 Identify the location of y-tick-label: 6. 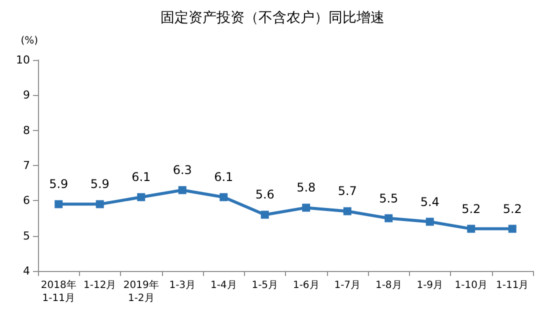
(26, 201).